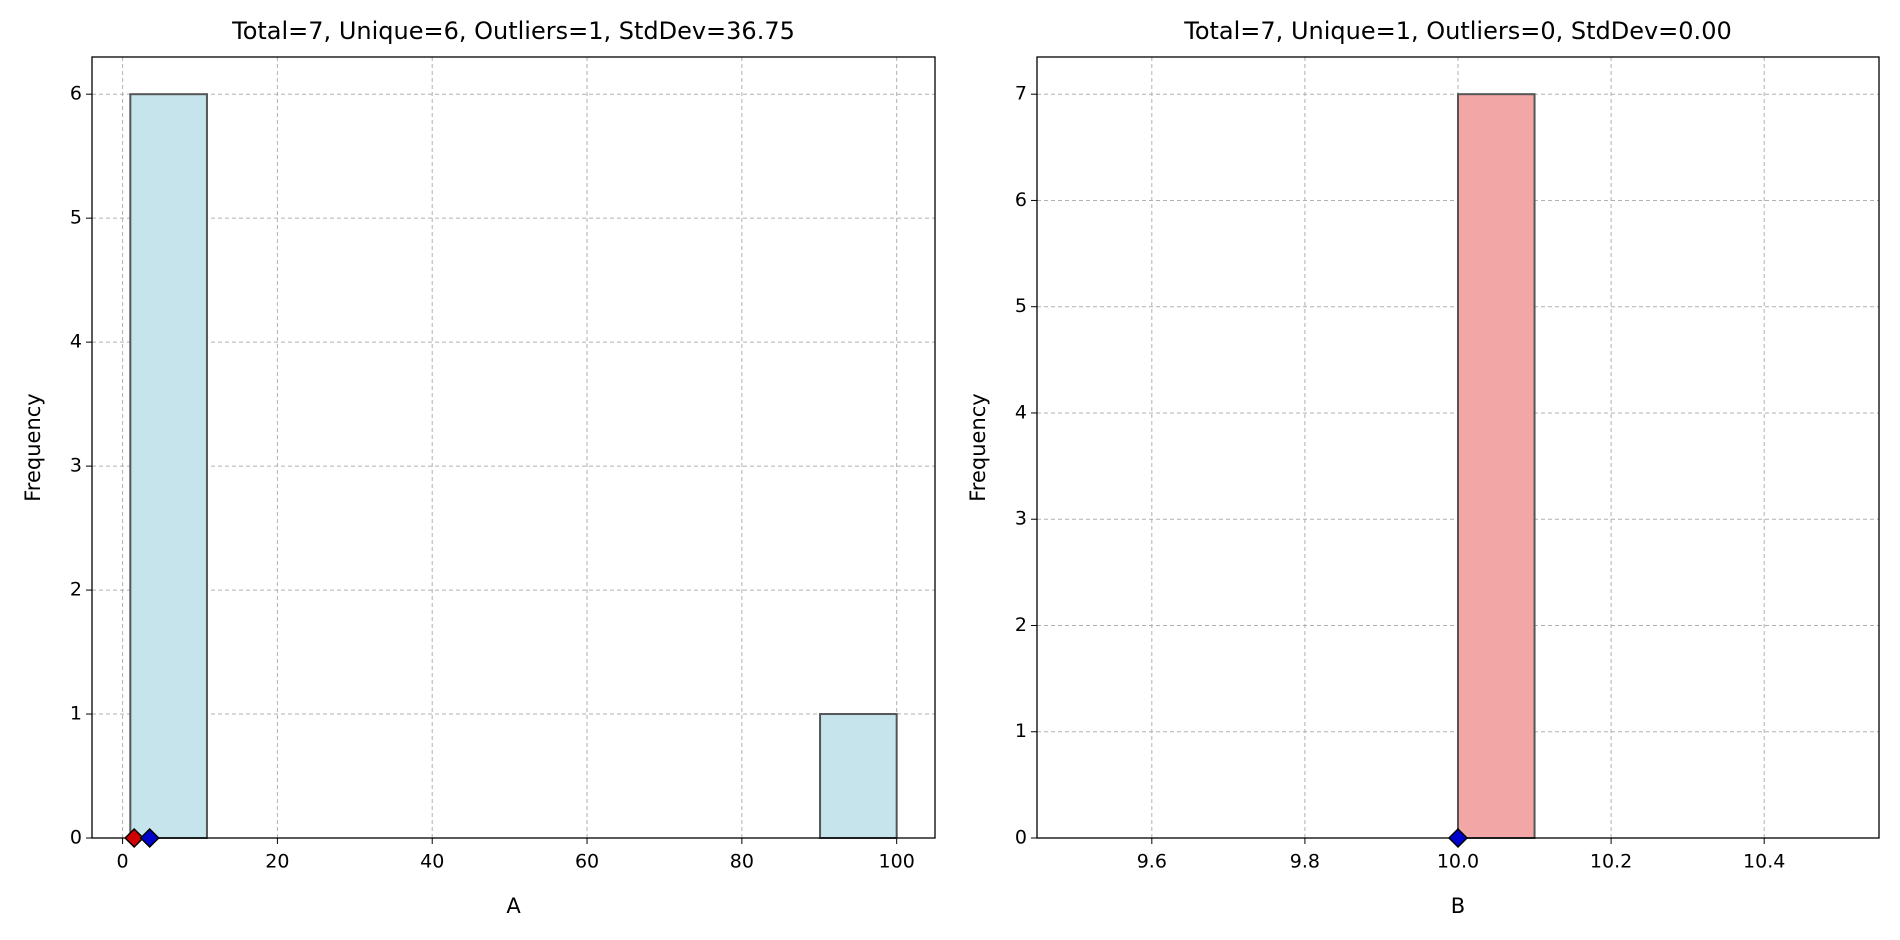 Image resolution: width=1900 pixels, height=940 pixels. What do you see at coordinates (742, 862) in the screenshot?
I see `x-tick-label: 80` at bounding box center [742, 862].